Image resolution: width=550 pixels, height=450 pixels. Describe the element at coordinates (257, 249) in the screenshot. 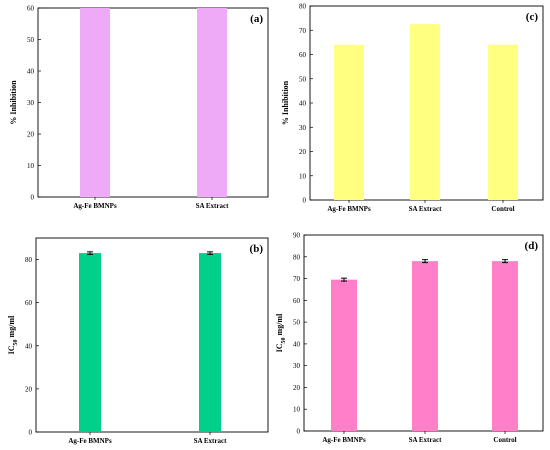

I see `panel-tag: (b)` at that location.